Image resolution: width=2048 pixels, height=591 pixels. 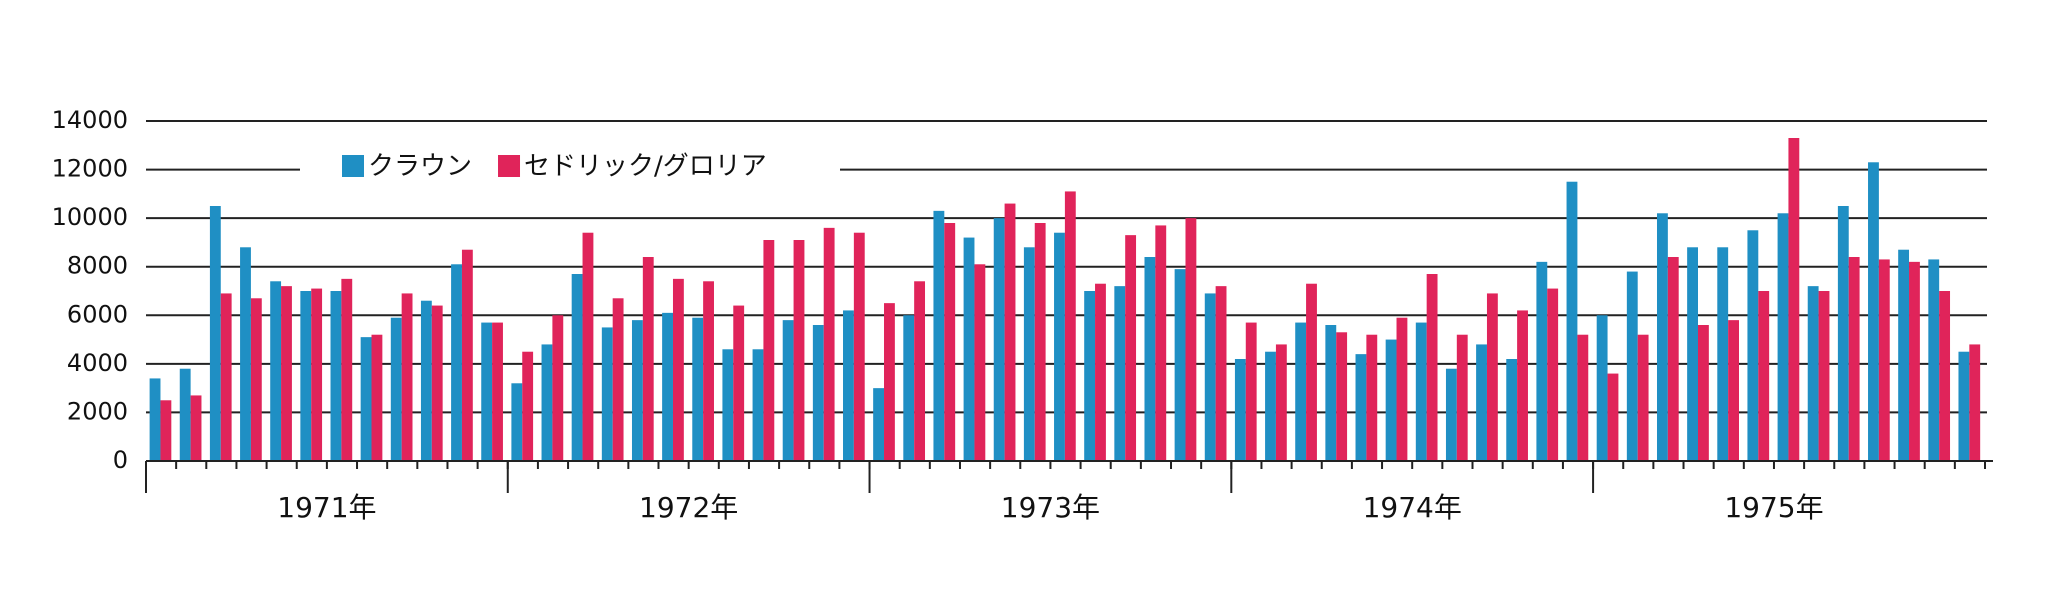 What do you see at coordinates (1050, 507) in the screenshot?
I see `year-label: 1973年` at bounding box center [1050, 507].